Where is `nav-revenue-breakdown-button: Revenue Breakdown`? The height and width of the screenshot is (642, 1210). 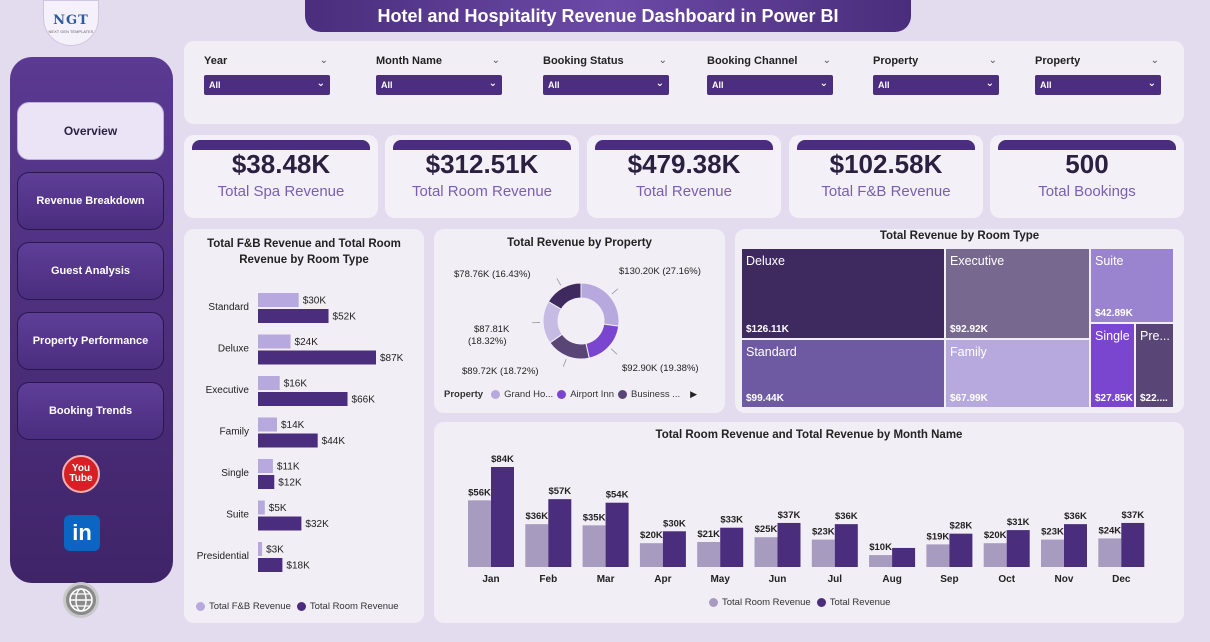
nav-revenue-breakdown-button: Revenue Breakdown is located at coordinates (90, 201).